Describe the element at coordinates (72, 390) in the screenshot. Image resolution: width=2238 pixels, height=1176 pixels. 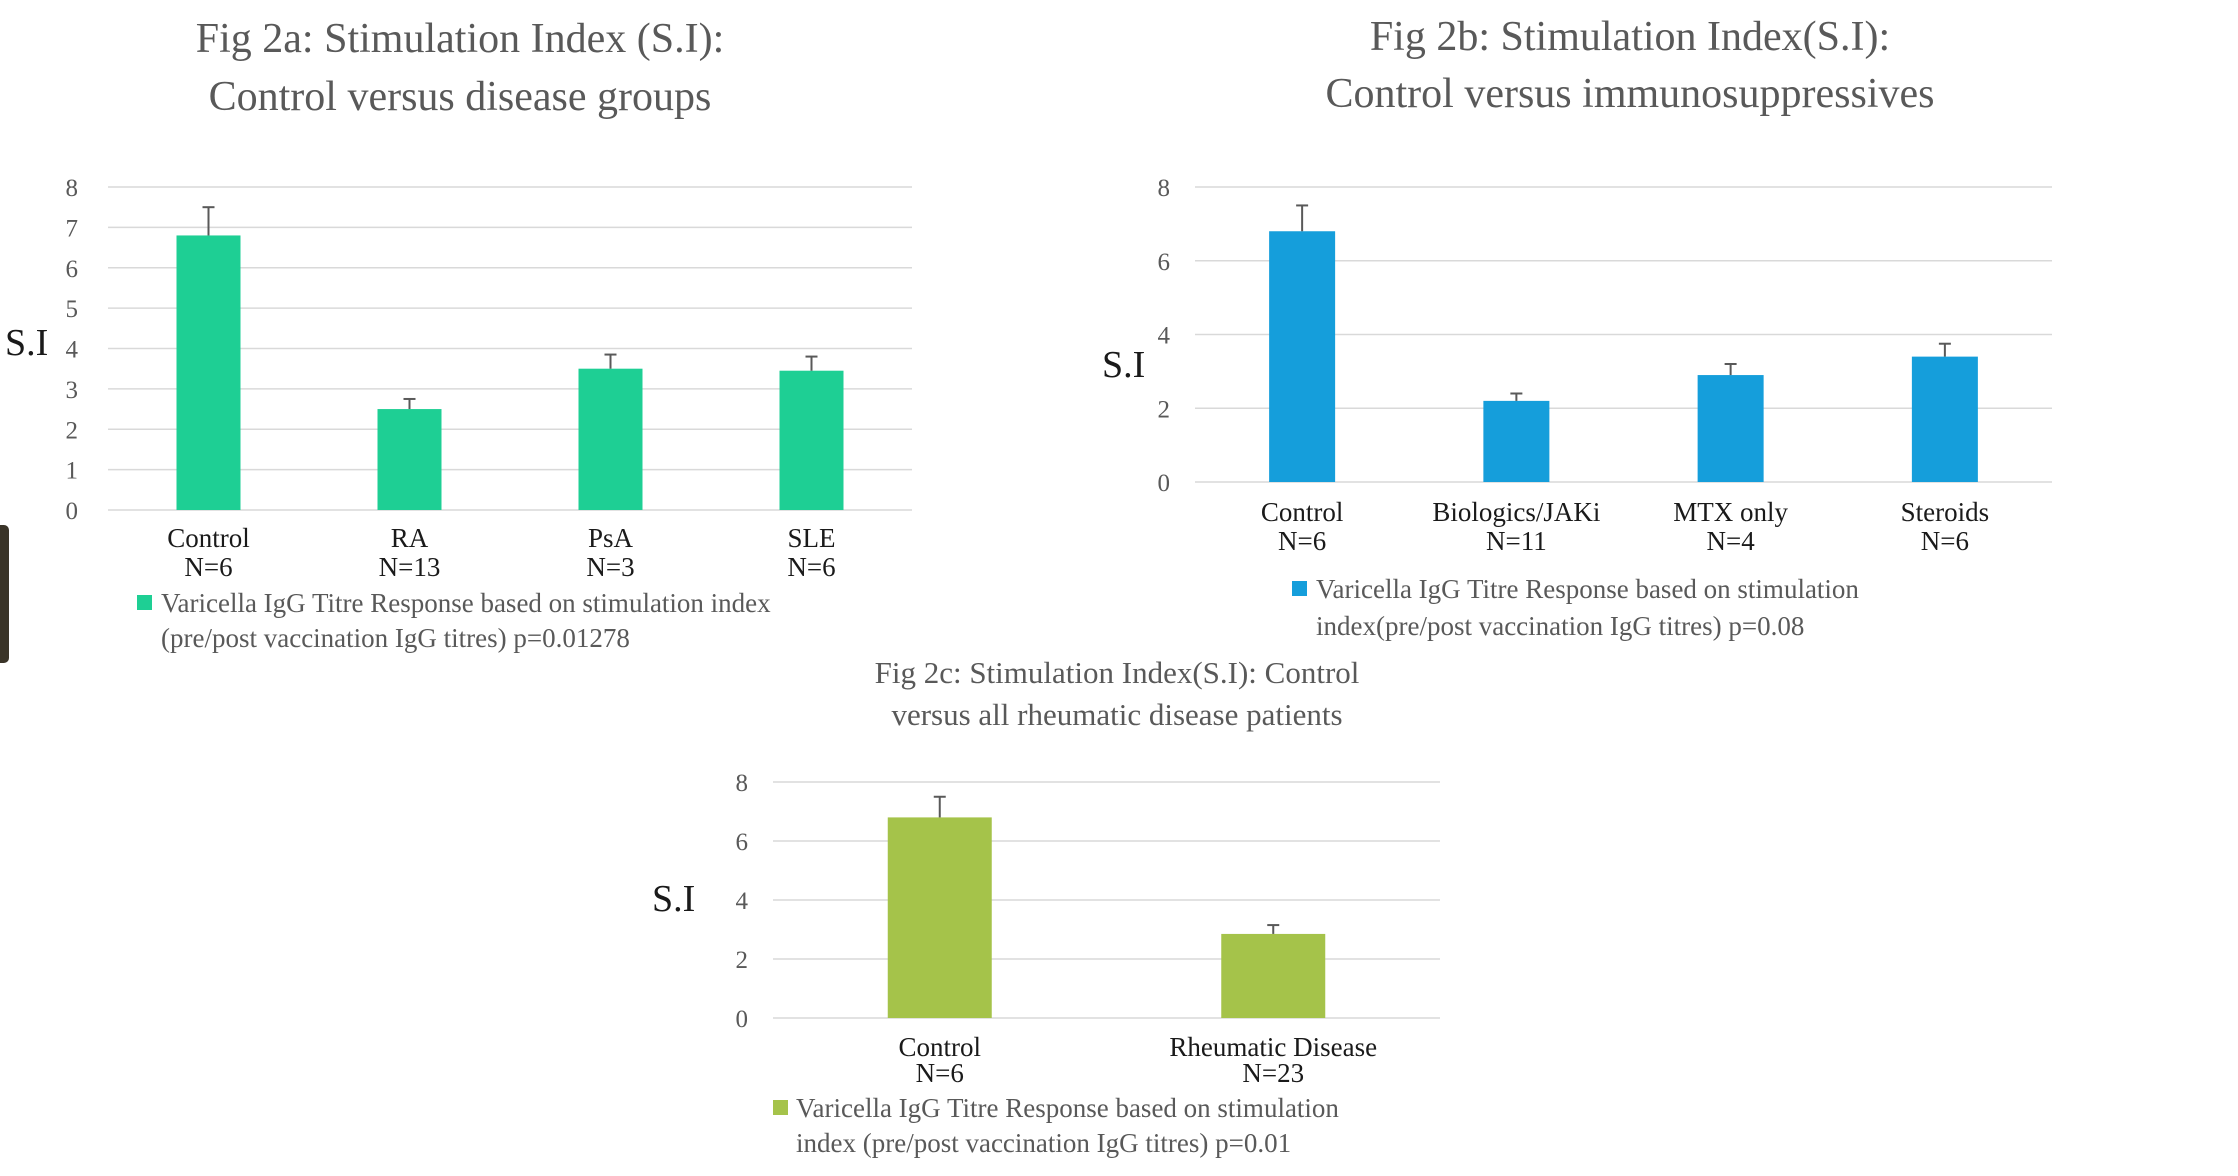
I see `y-tick-label: 3` at that location.